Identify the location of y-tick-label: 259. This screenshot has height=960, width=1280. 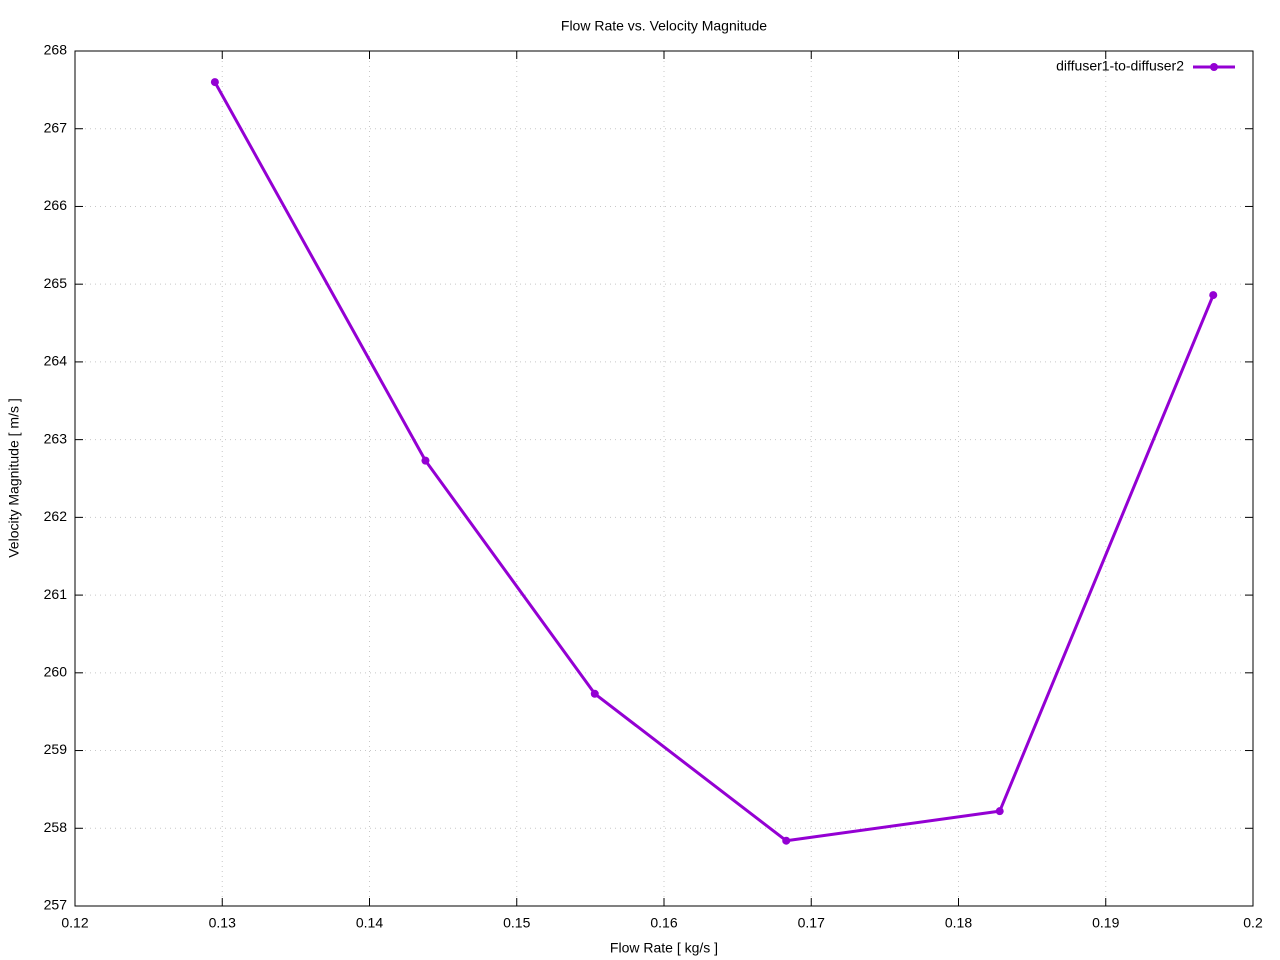
(56, 749).